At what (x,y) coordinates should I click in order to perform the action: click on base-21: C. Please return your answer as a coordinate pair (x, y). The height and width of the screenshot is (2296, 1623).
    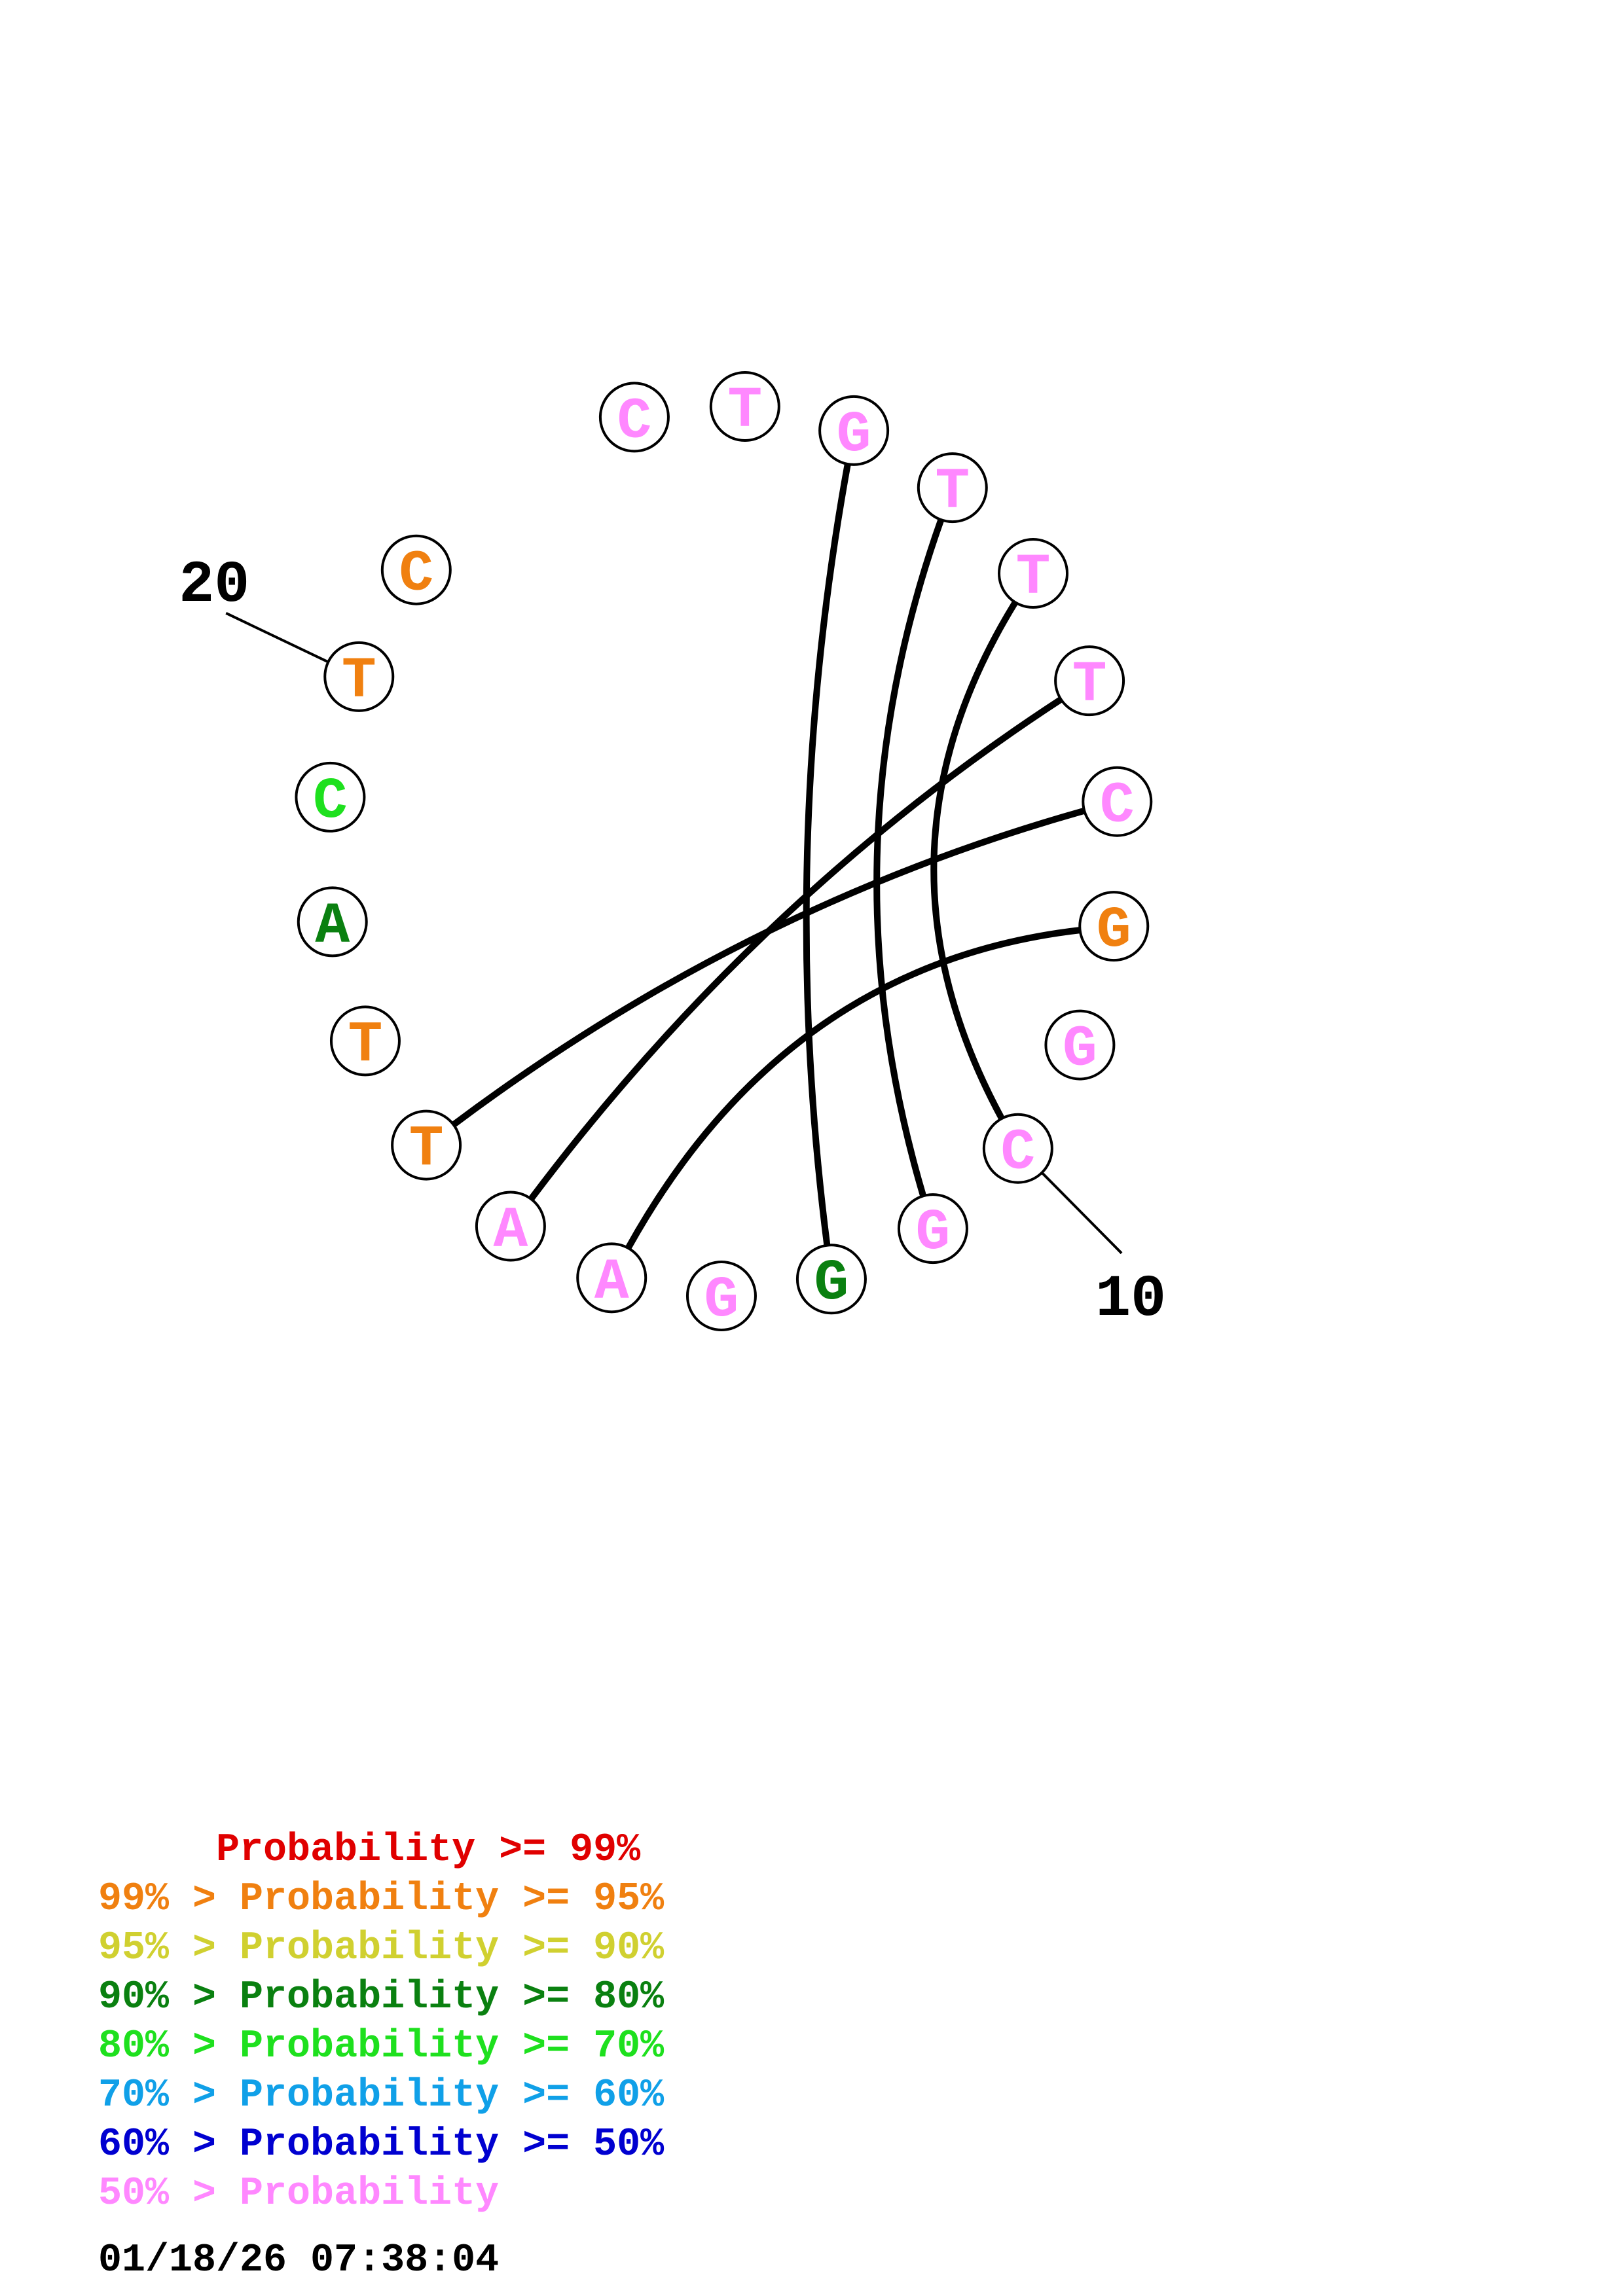
    Looking at the image, I should click on (416, 570).